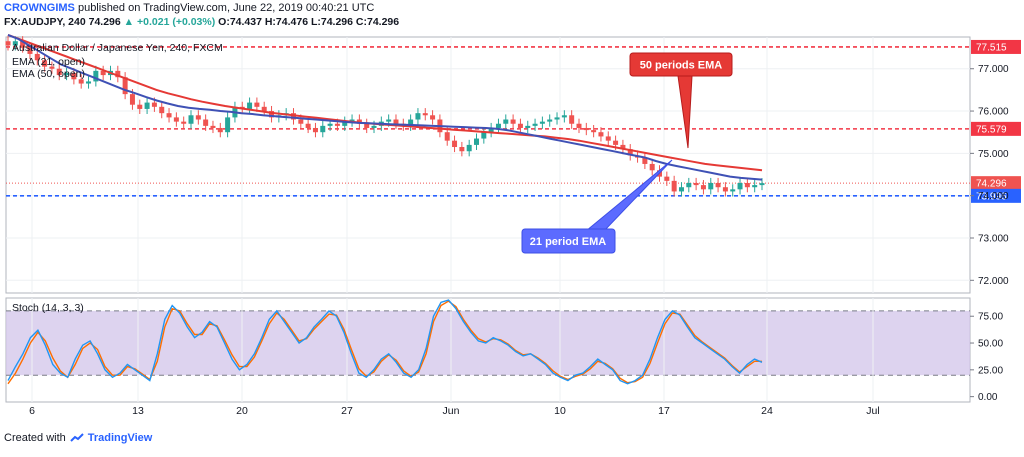 The image size is (1024, 457). I want to click on indicator-legend-1: EMA (50, open), so click(48, 74).